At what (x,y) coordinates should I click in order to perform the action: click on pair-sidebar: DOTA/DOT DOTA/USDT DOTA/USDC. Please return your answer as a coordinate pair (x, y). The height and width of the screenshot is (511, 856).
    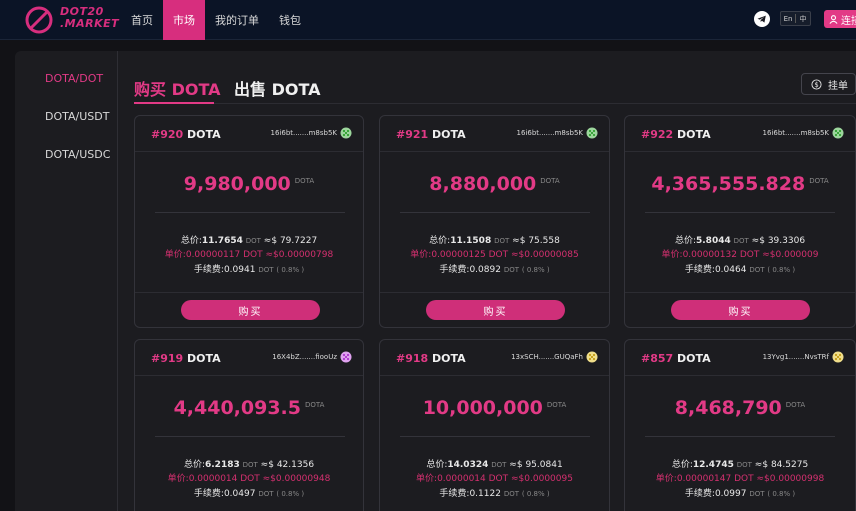
    Looking at the image, I should click on (66, 281).